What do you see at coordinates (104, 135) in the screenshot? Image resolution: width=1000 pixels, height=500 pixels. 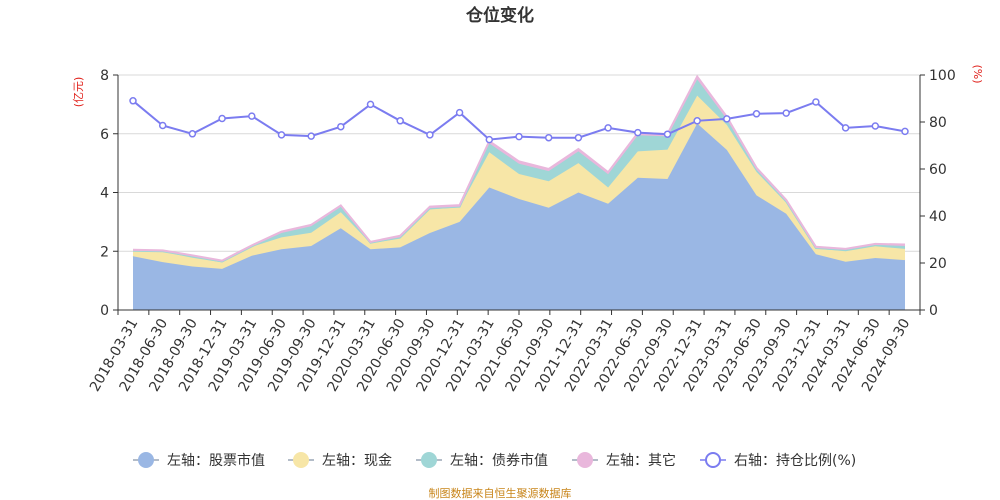 I see `left-tick-label: 6` at bounding box center [104, 135].